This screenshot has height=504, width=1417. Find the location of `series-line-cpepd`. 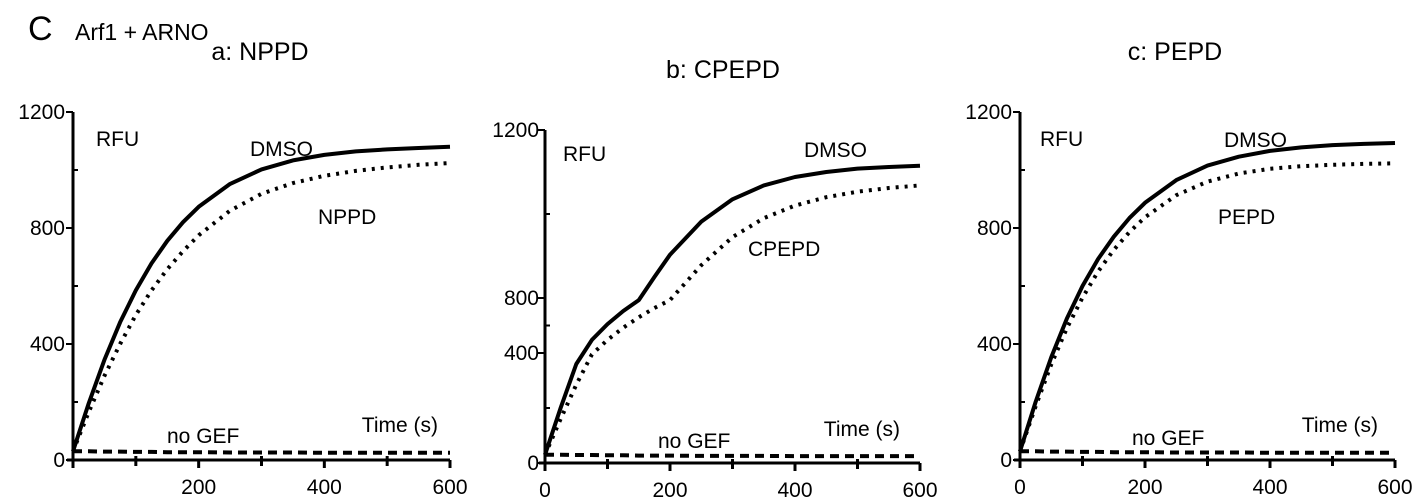

series-line-cpepd is located at coordinates (732, 319).